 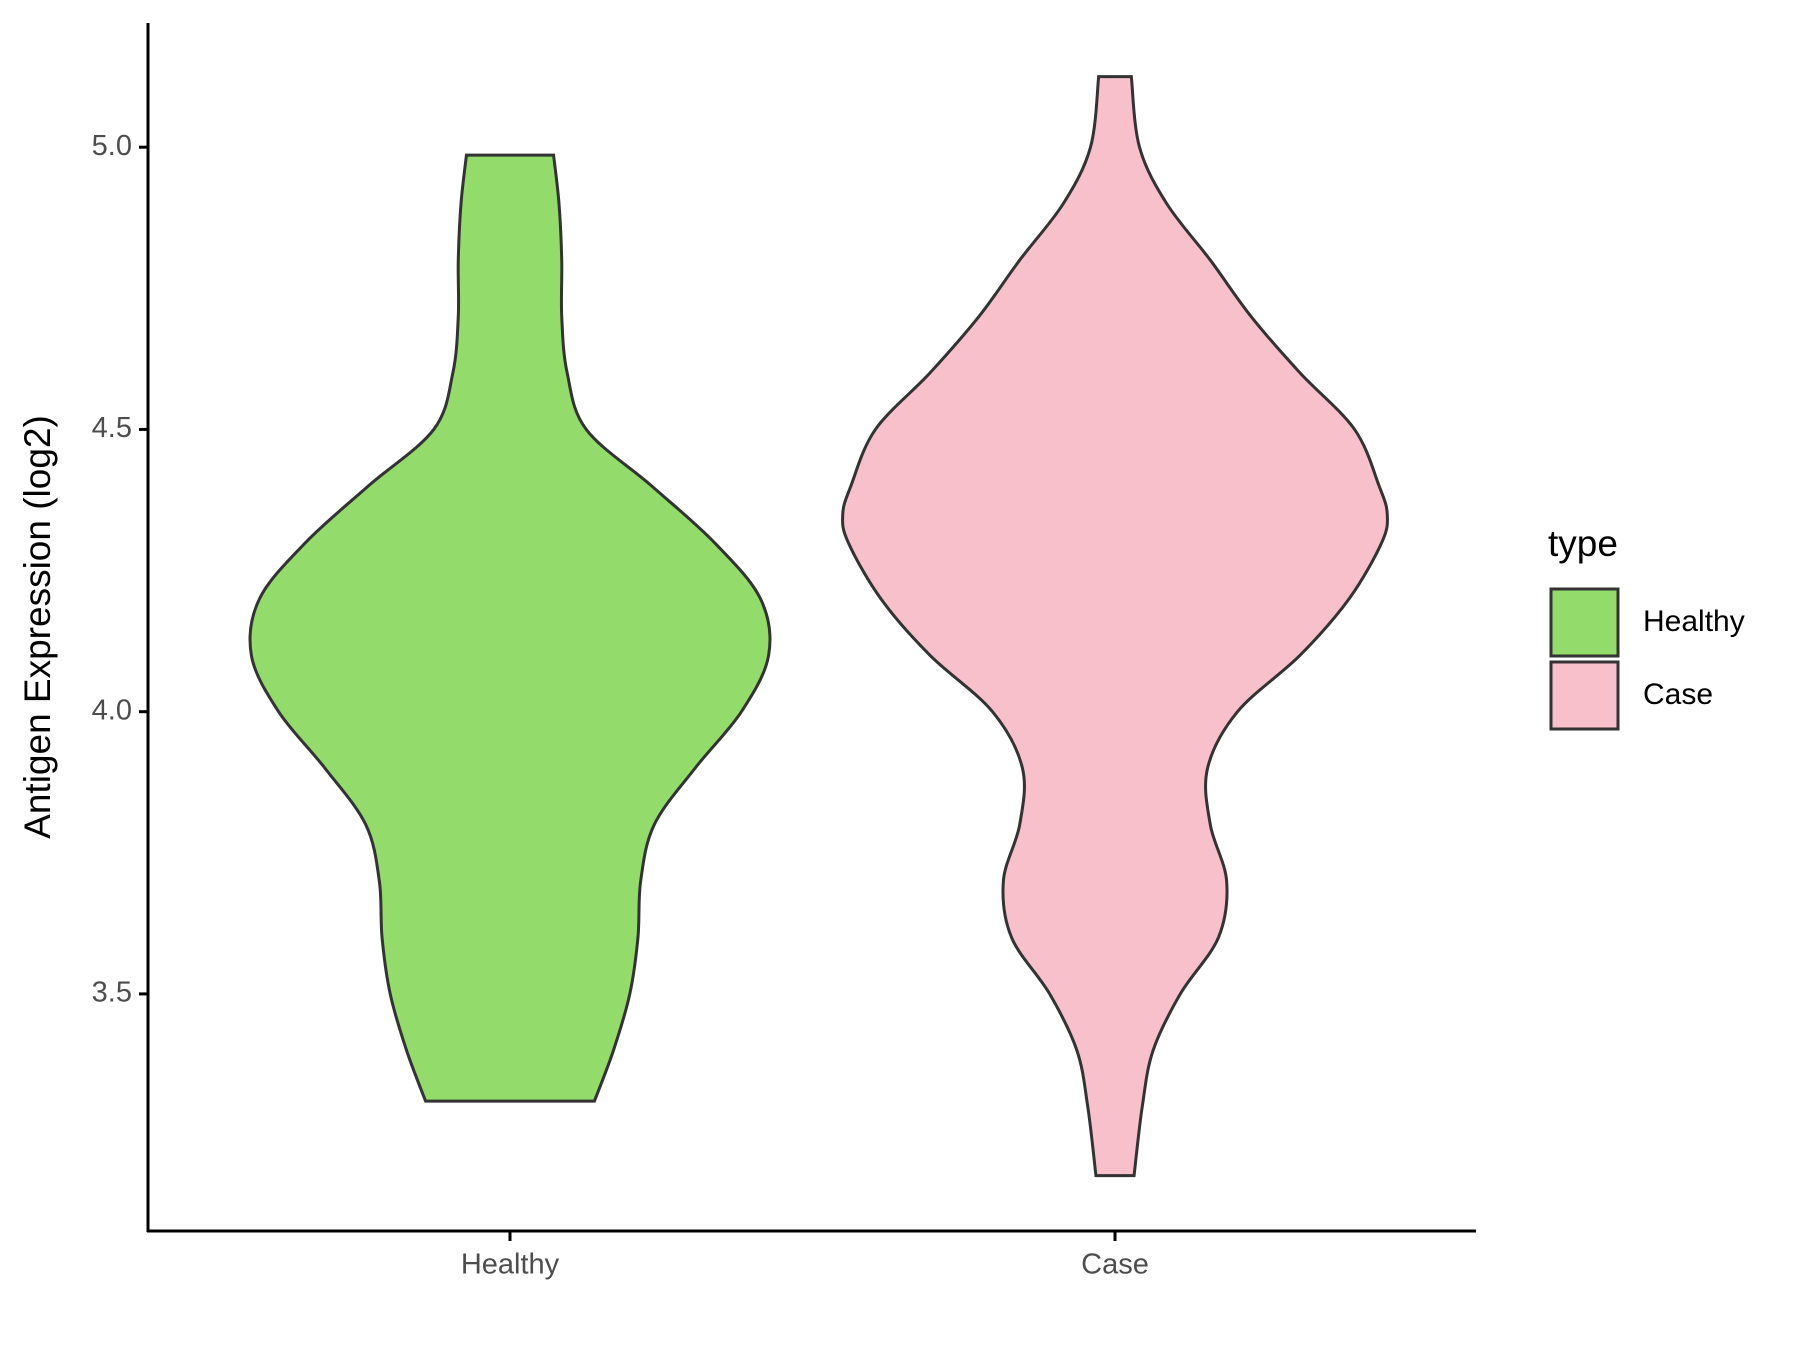 What do you see at coordinates (112, 146) in the screenshot?
I see `y-tick-label: 5.0` at bounding box center [112, 146].